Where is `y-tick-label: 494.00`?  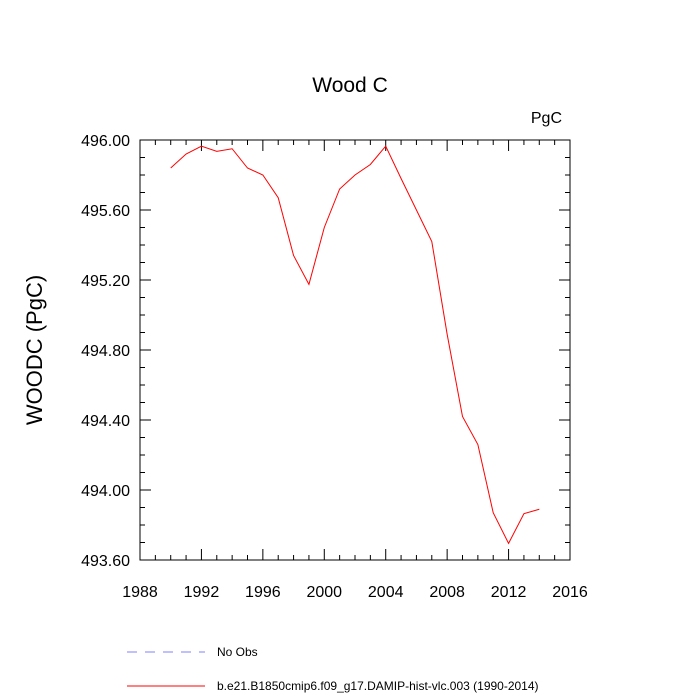 y-tick-label: 494.00 is located at coordinates (105, 491).